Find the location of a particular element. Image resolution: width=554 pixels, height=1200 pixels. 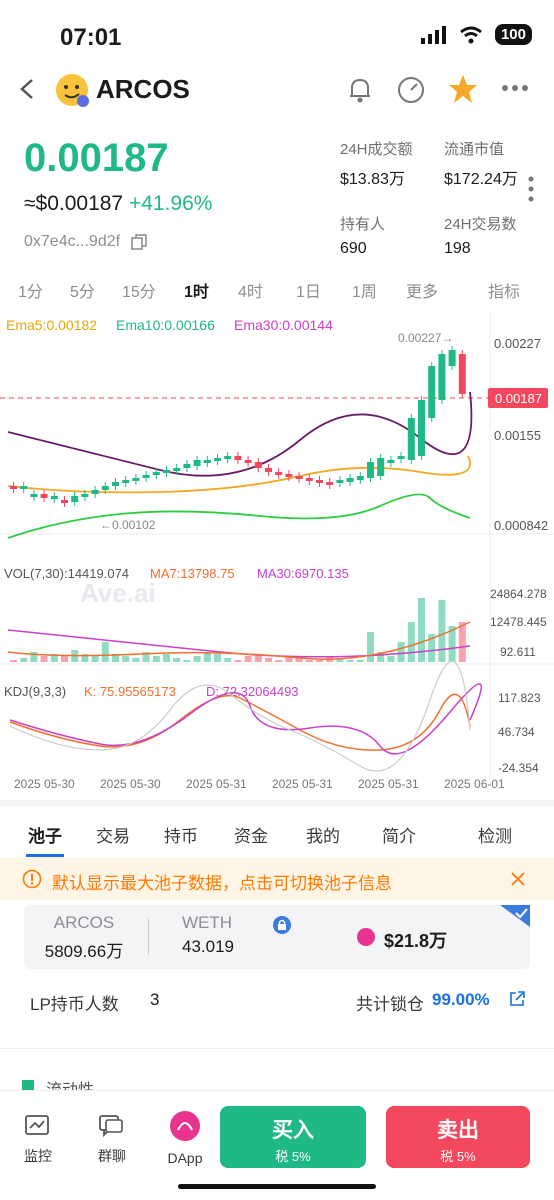

bell-icon is located at coordinates (360, 90).